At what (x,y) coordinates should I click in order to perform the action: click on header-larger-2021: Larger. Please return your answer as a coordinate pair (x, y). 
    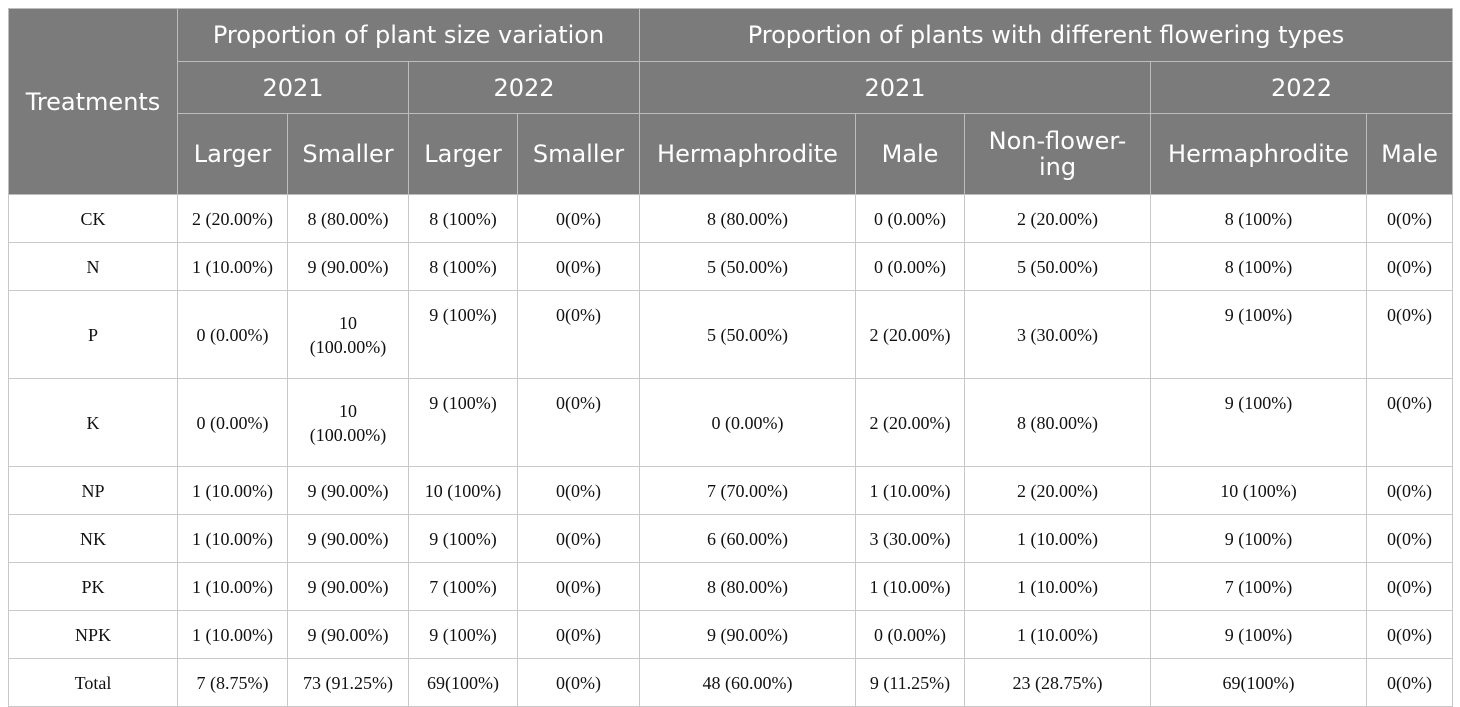
    Looking at the image, I should click on (232, 154).